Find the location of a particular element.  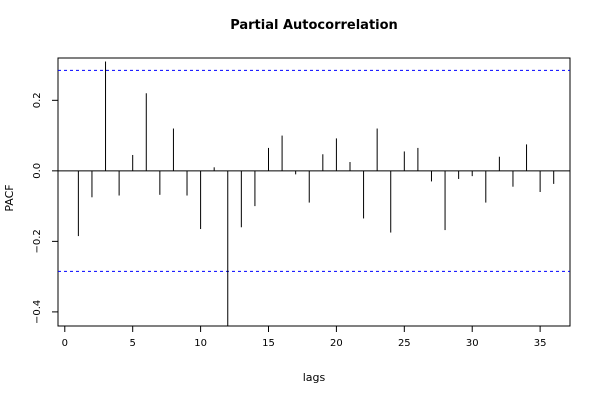

x-tick-label-5: 5 is located at coordinates (133, 343).